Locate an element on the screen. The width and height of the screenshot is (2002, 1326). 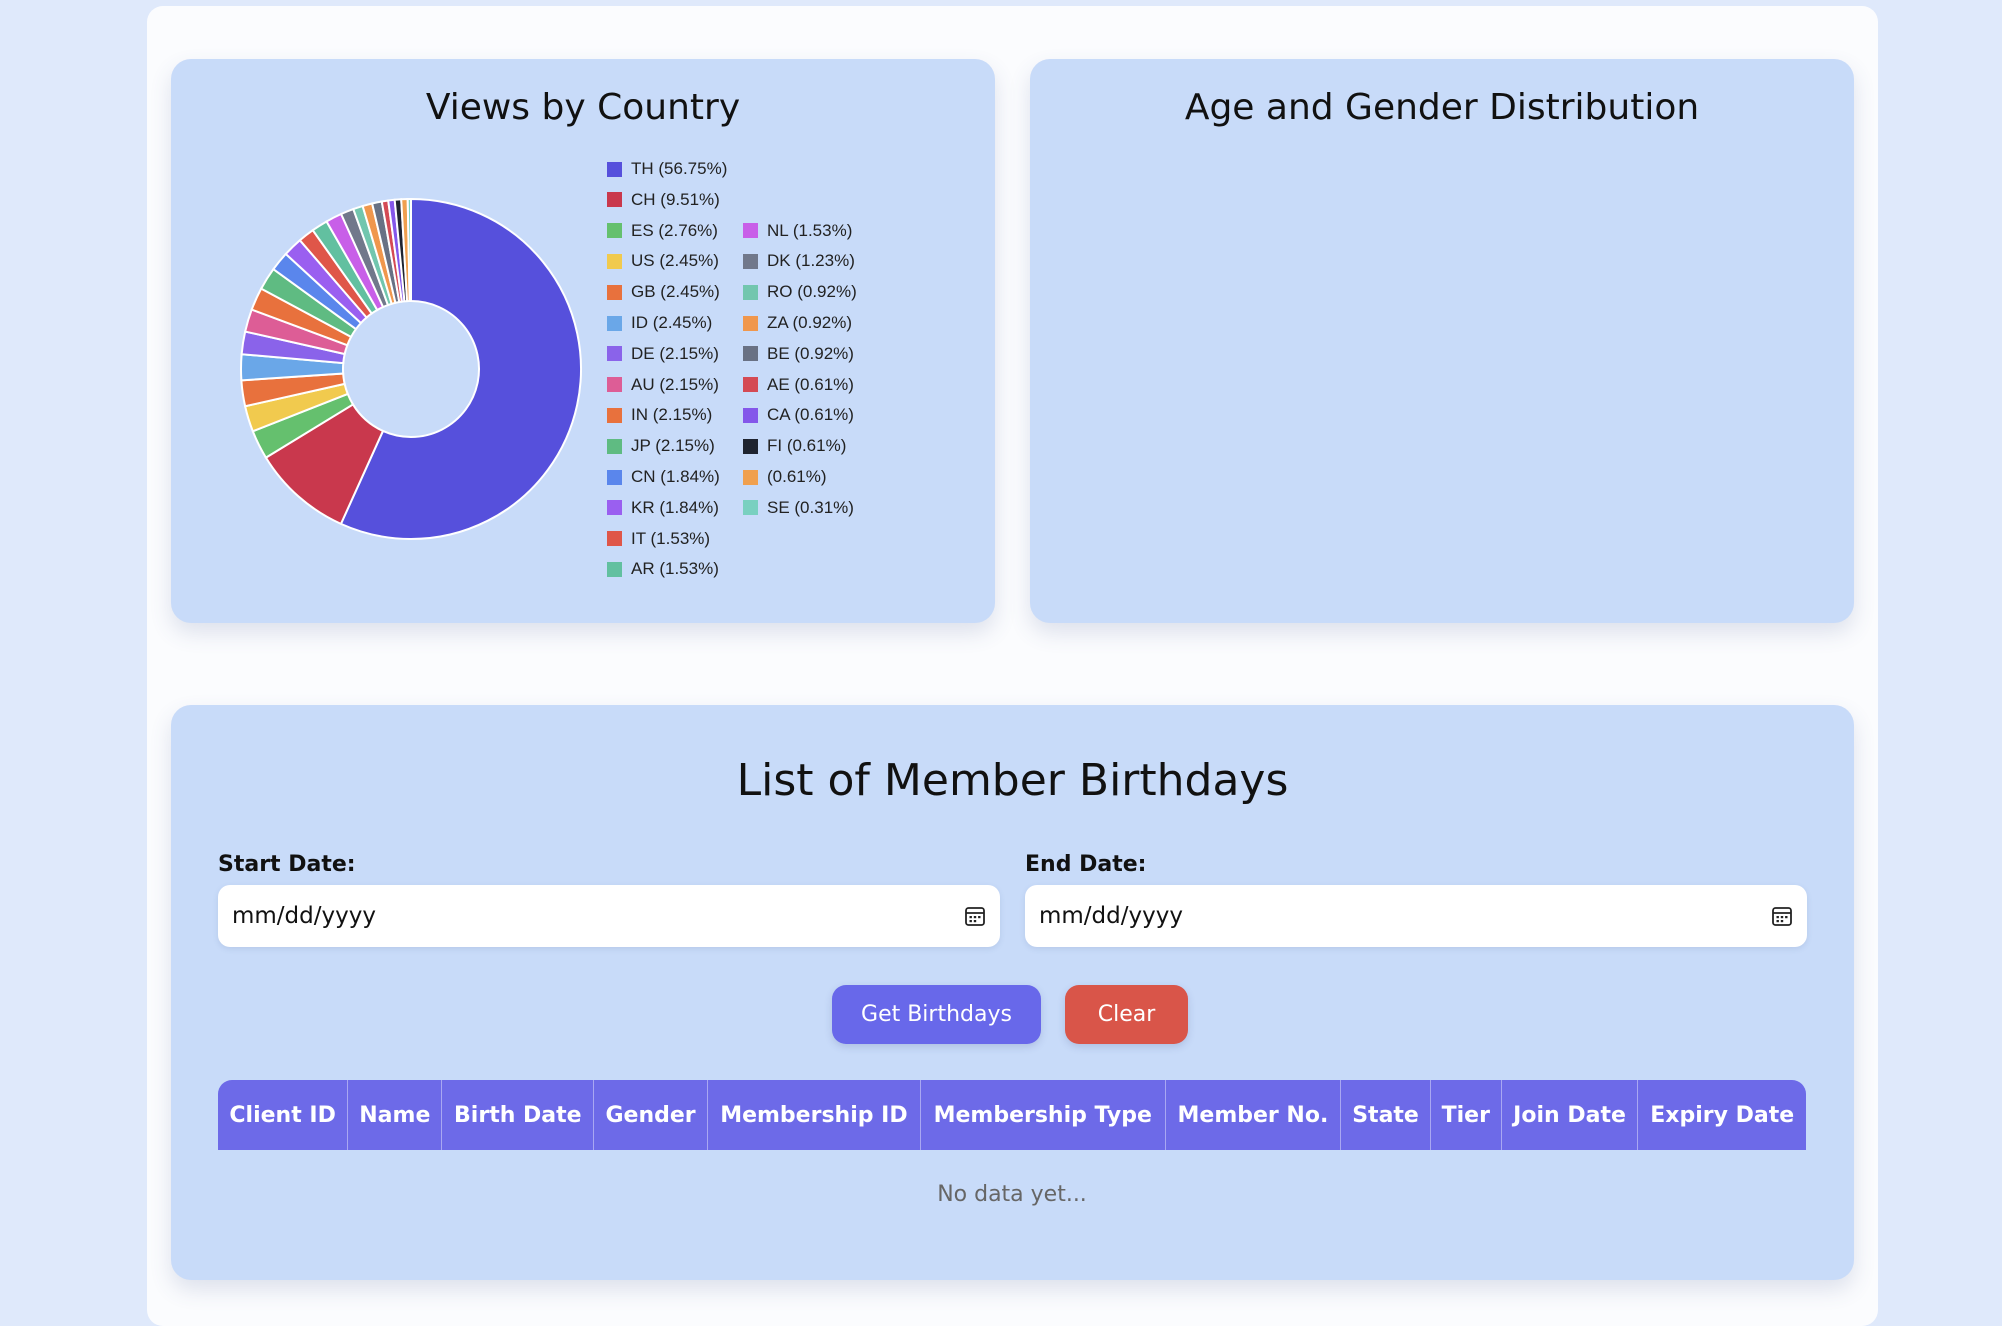
legend-item: BE (0.92%) is located at coordinates (798, 354).